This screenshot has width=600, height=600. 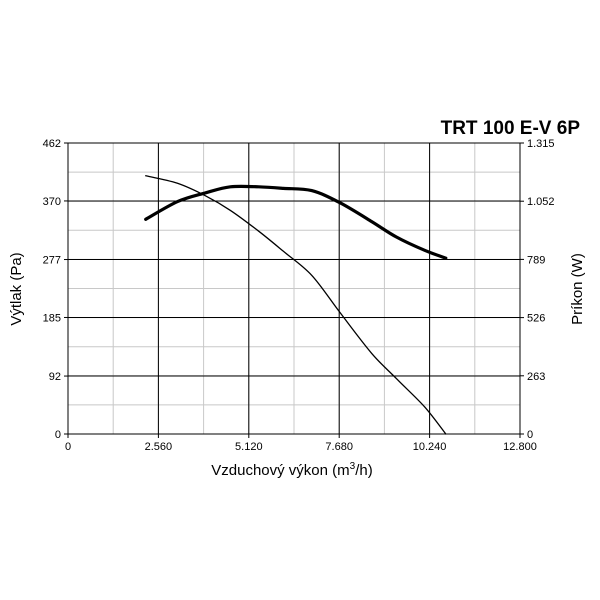 I want to click on y-axis-label: Výtlak (Pa), so click(x=16, y=288).